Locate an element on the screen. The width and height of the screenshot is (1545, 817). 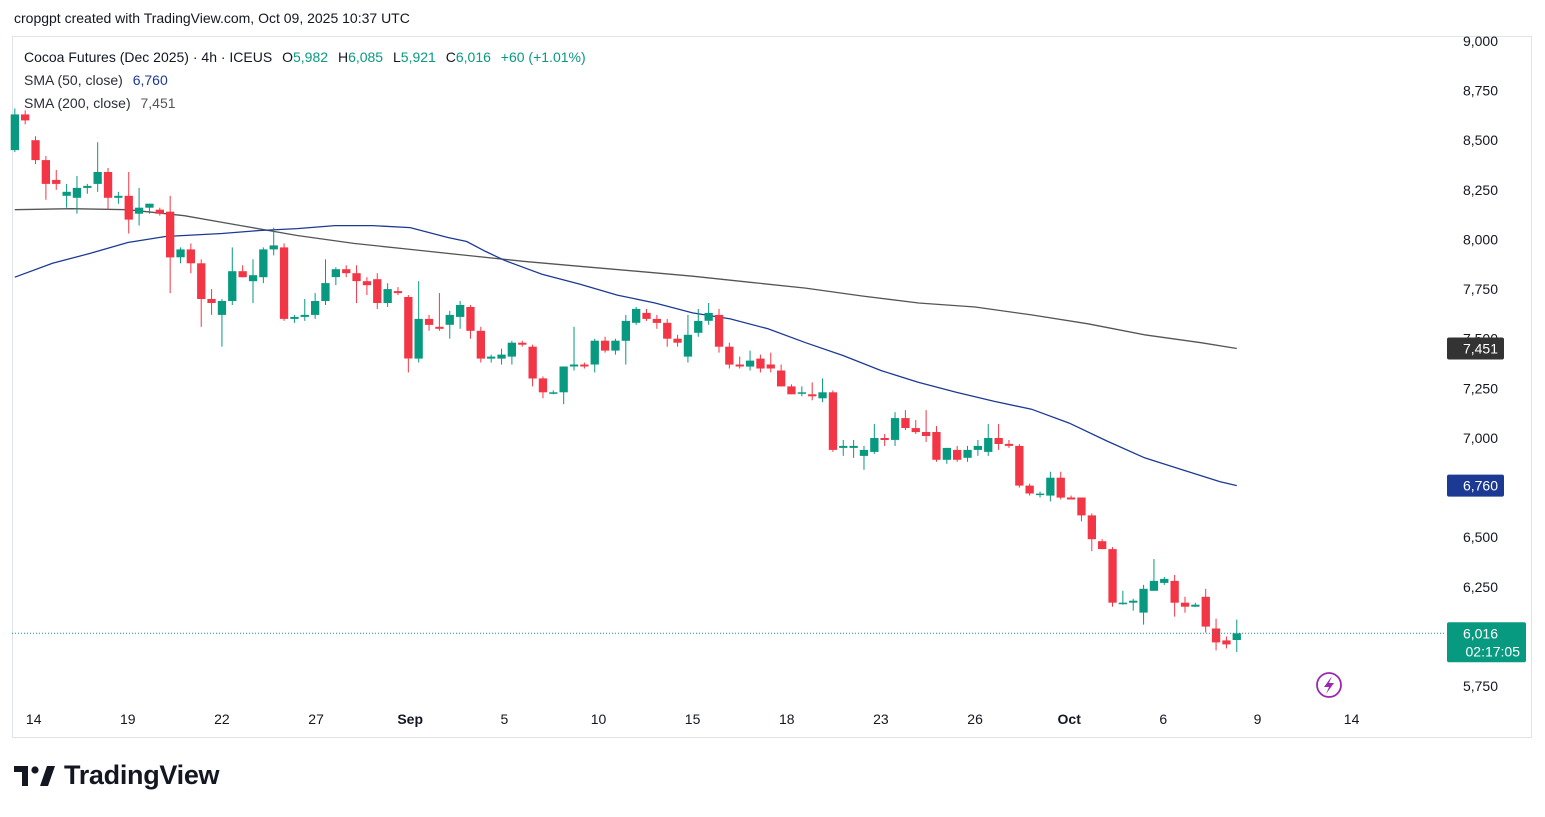
last-price-tag: 6,016 02:17:05 is located at coordinates (1486, 642).